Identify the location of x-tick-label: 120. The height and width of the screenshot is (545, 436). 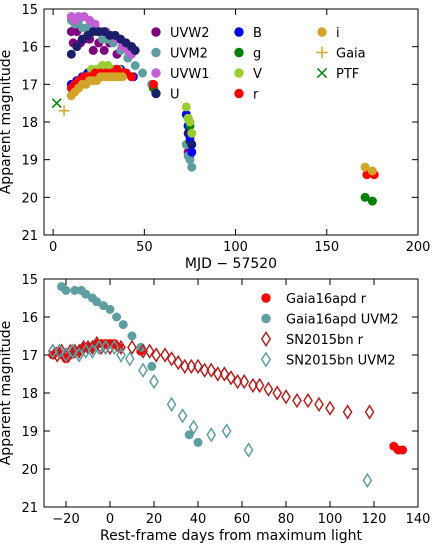
(374, 519).